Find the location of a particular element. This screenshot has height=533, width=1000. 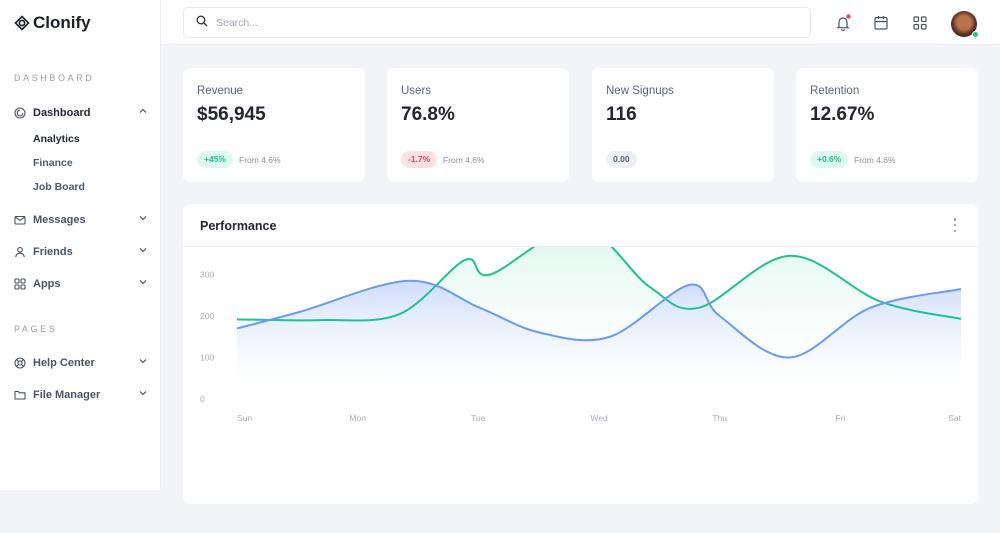

performance-title: Performance is located at coordinates (238, 226).